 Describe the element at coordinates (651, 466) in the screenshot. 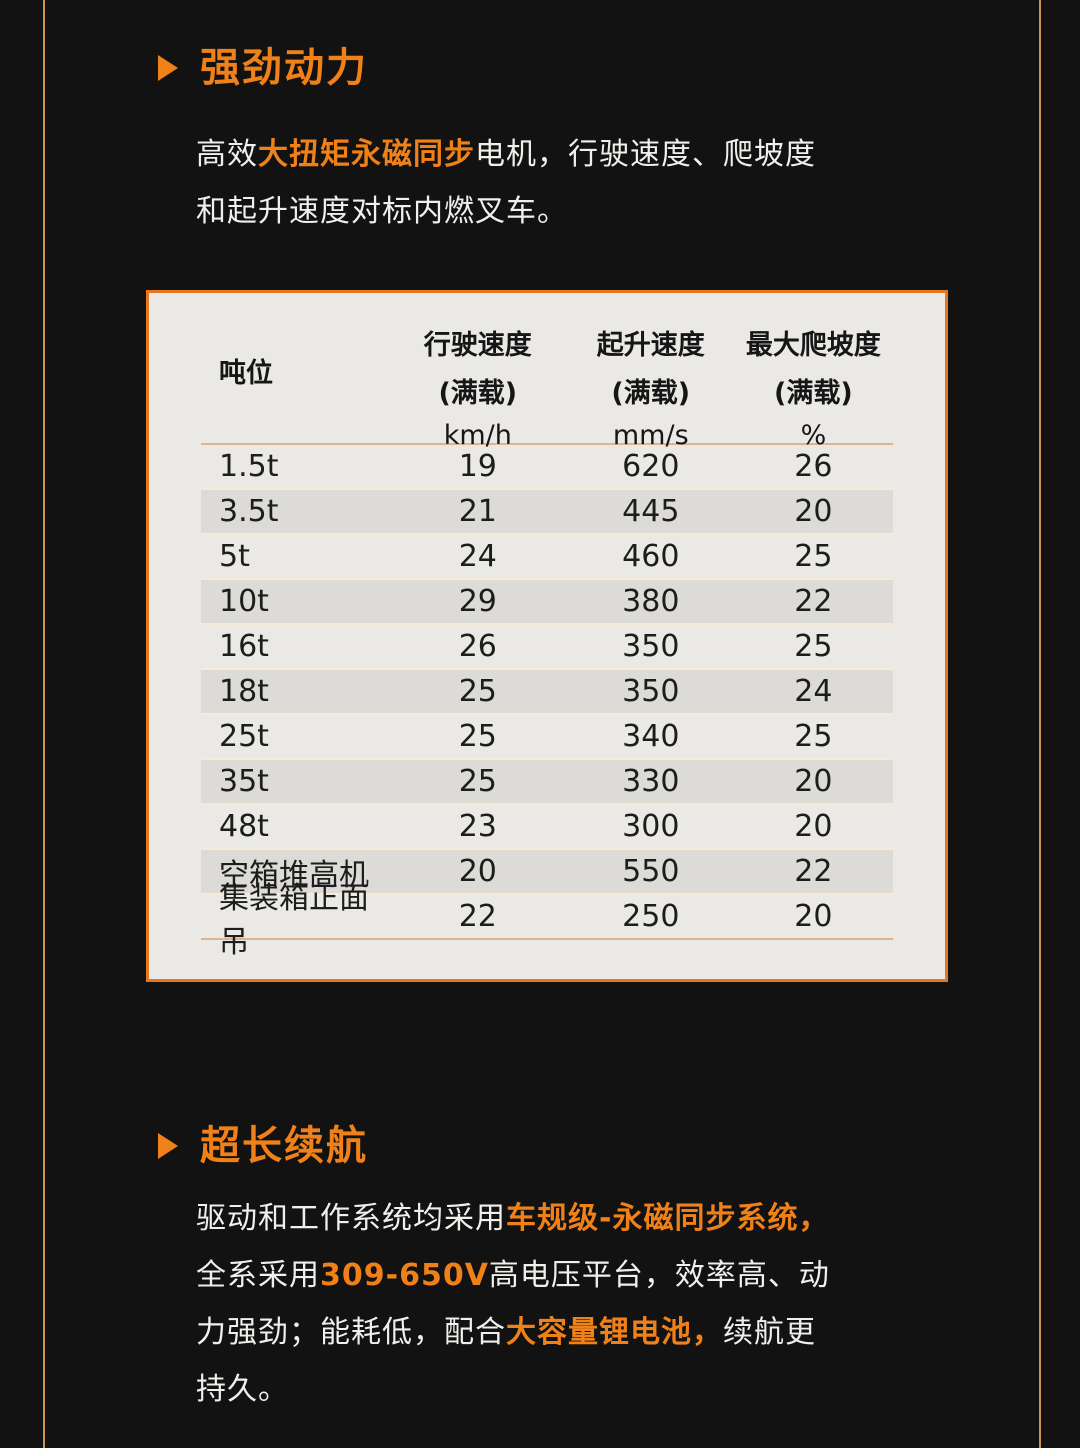

I see `cell-value: 620` at that location.